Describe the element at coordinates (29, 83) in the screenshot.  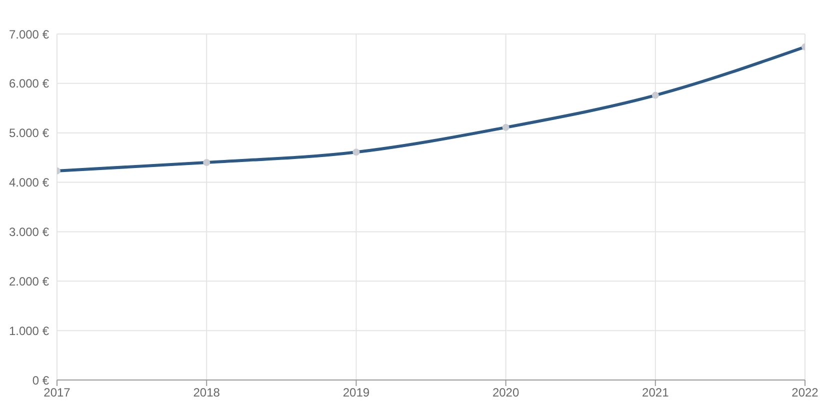
I see `y-tick-label: 6.000 €` at that location.